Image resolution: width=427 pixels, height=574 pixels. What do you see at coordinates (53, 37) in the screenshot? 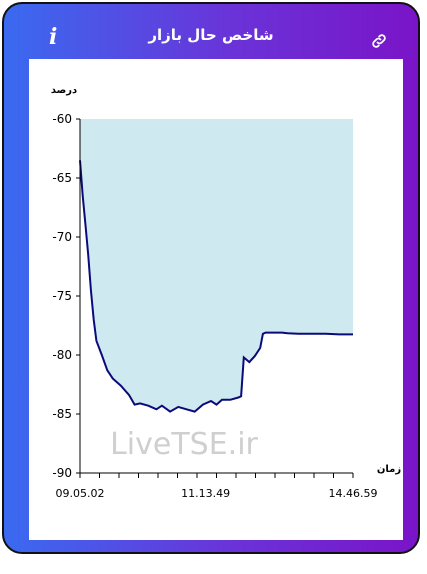
I see `info-icon: i` at bounding box center [53, 37].